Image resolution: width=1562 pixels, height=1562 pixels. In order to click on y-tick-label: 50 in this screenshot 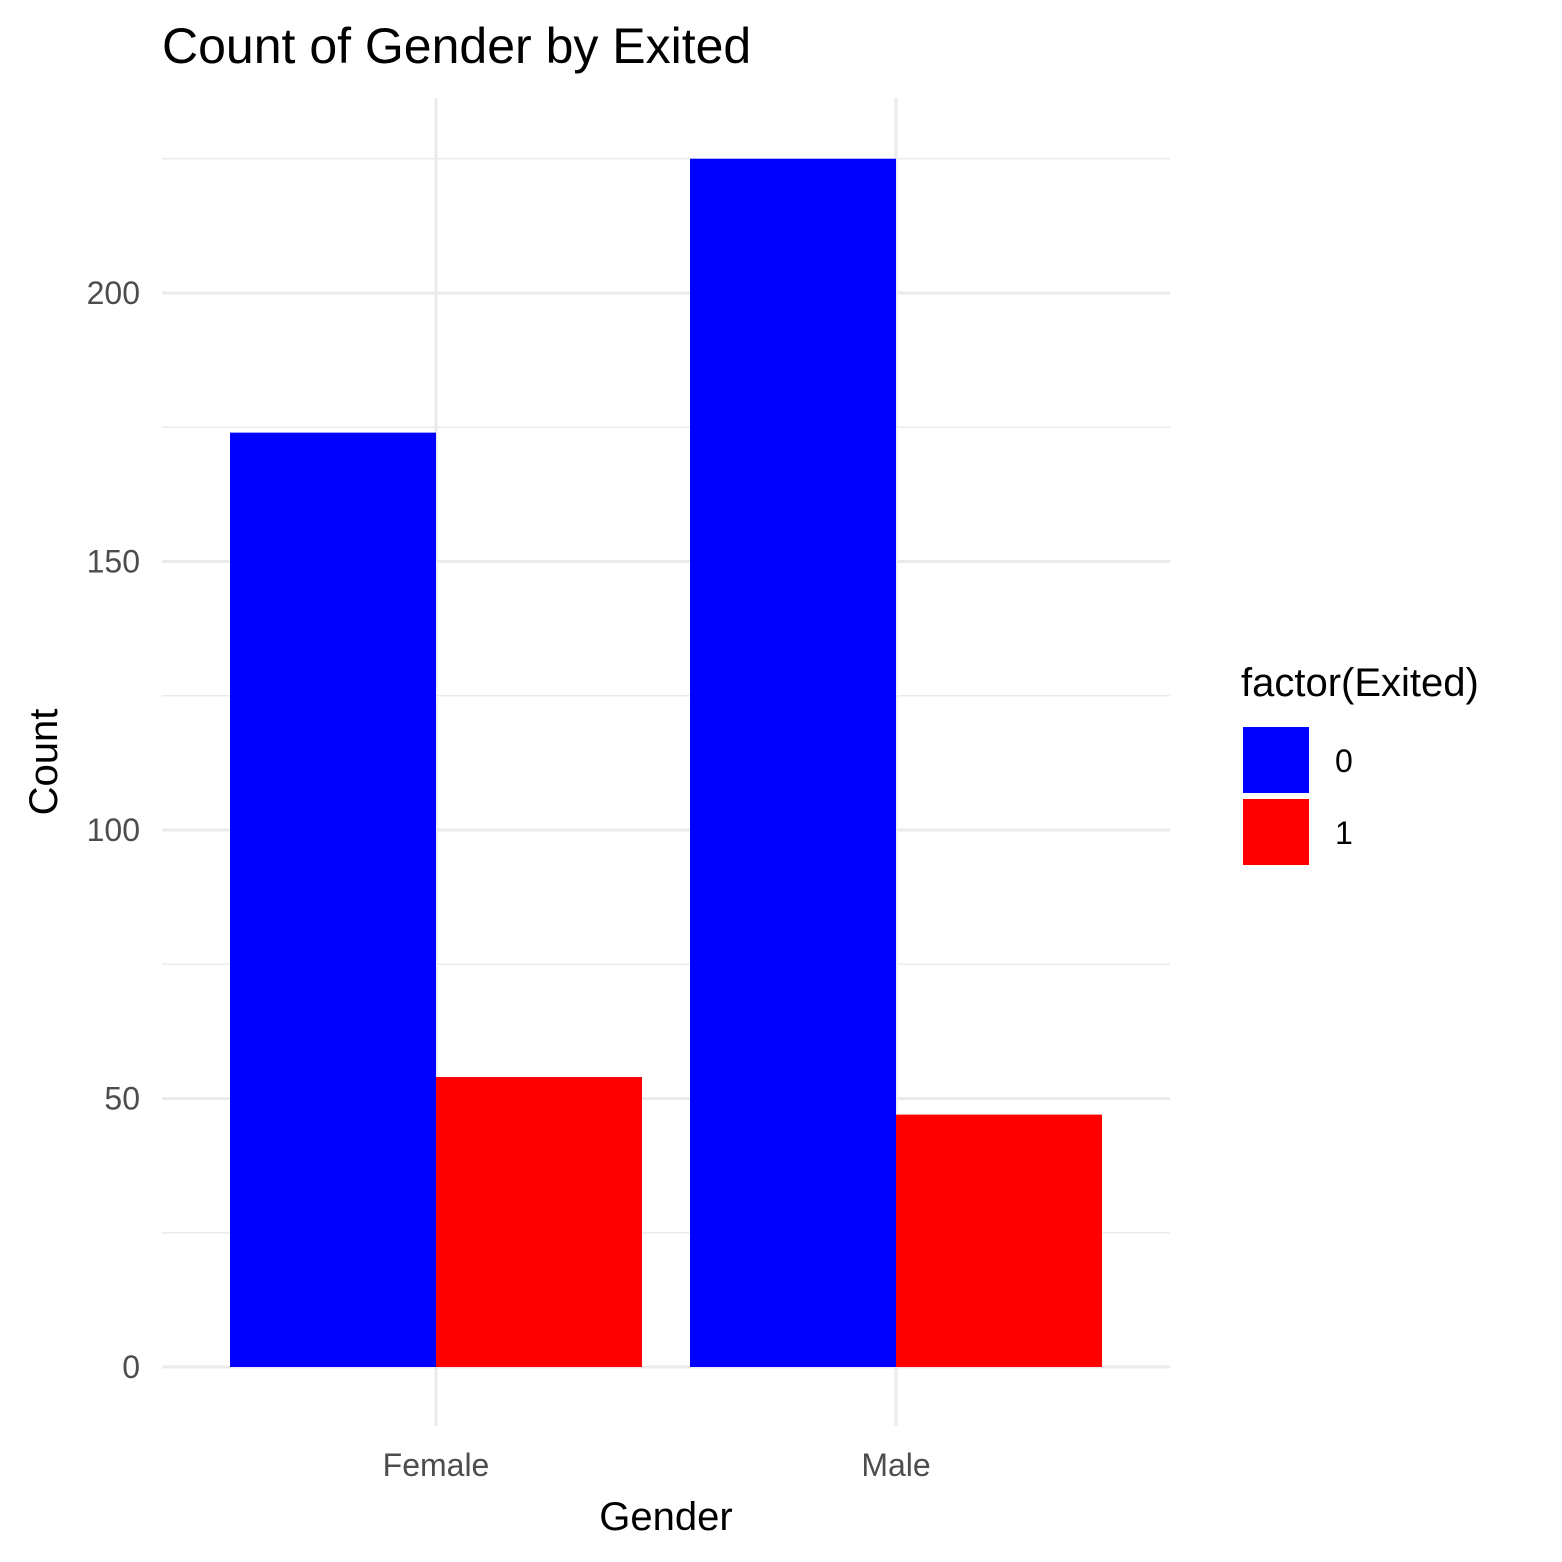, I will do `click(122, 1099)`.